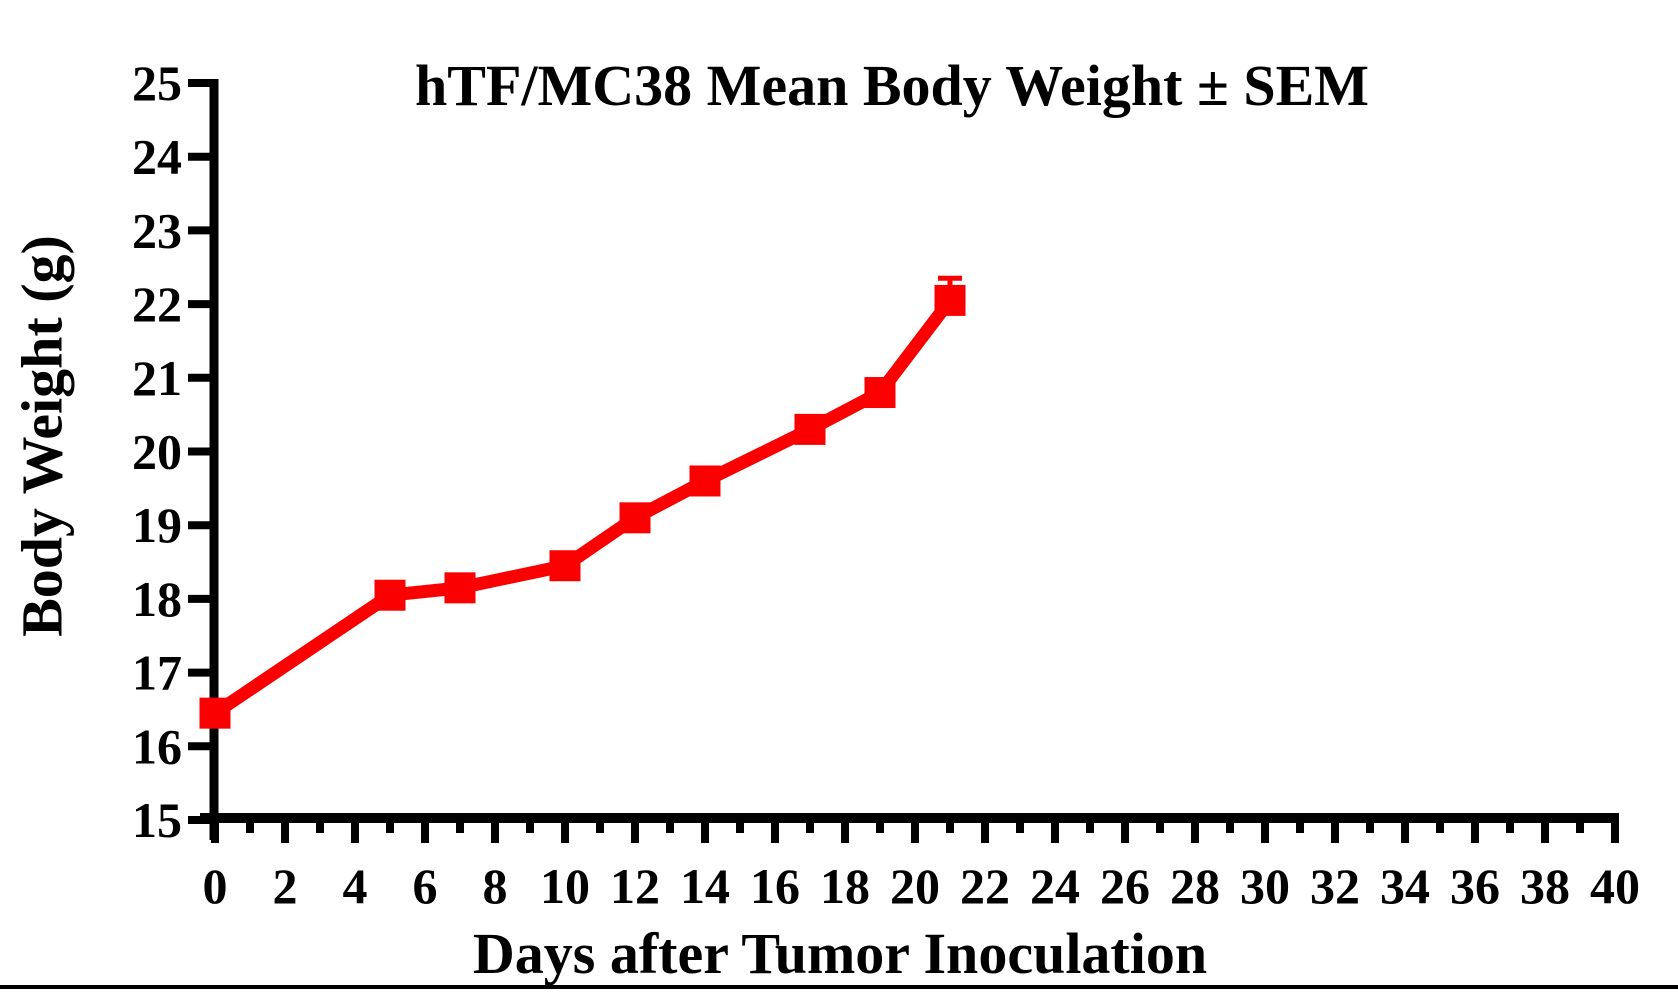 The height and width of the screenshot is (994, 1678). Describe the element at coordinates (775, 886) in the screenshot. I see `x-axis-tick-label: 16` at that location.